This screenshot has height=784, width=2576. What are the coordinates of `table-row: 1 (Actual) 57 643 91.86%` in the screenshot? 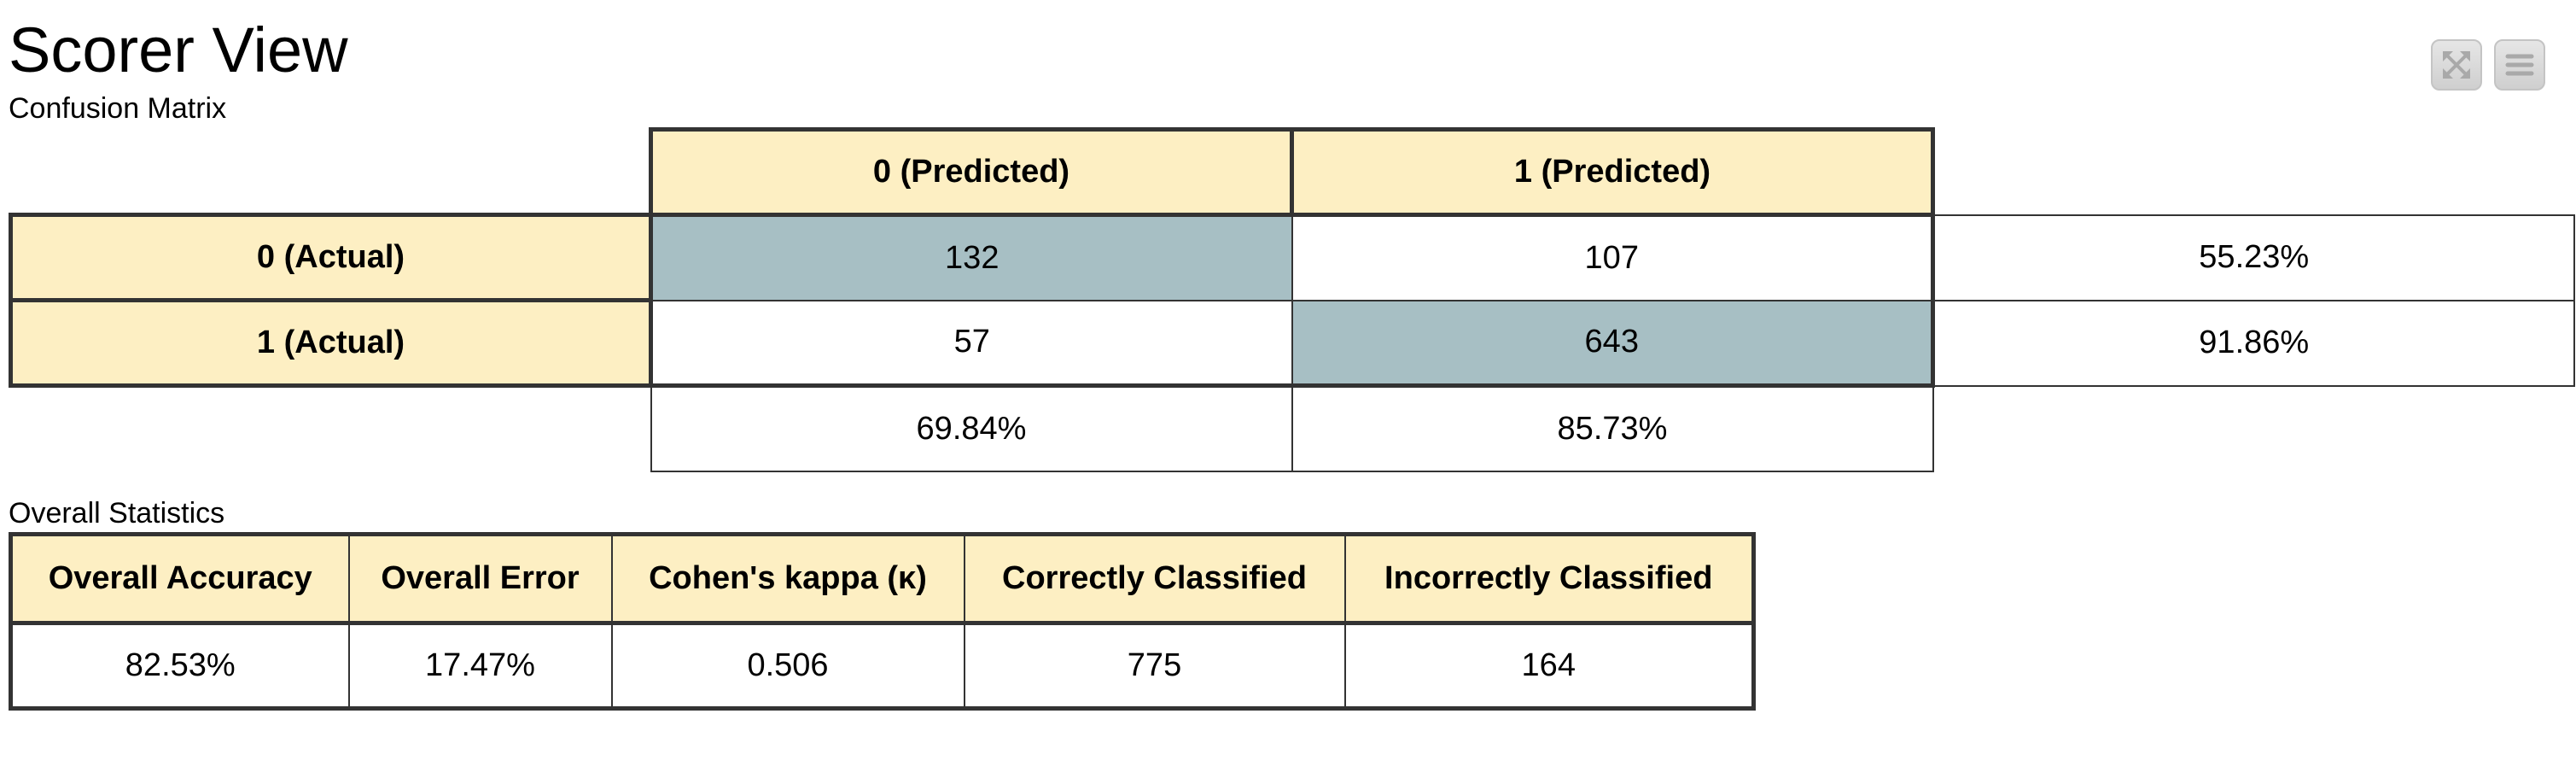 It's located at (1292, 343).